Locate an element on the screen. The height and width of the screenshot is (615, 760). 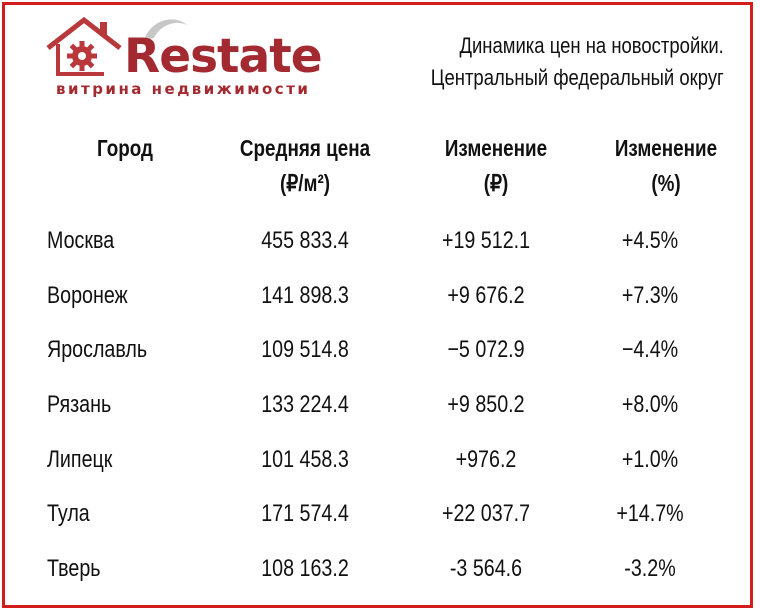
cell-price: 133 224.4 is located at coordinates (305, 404).